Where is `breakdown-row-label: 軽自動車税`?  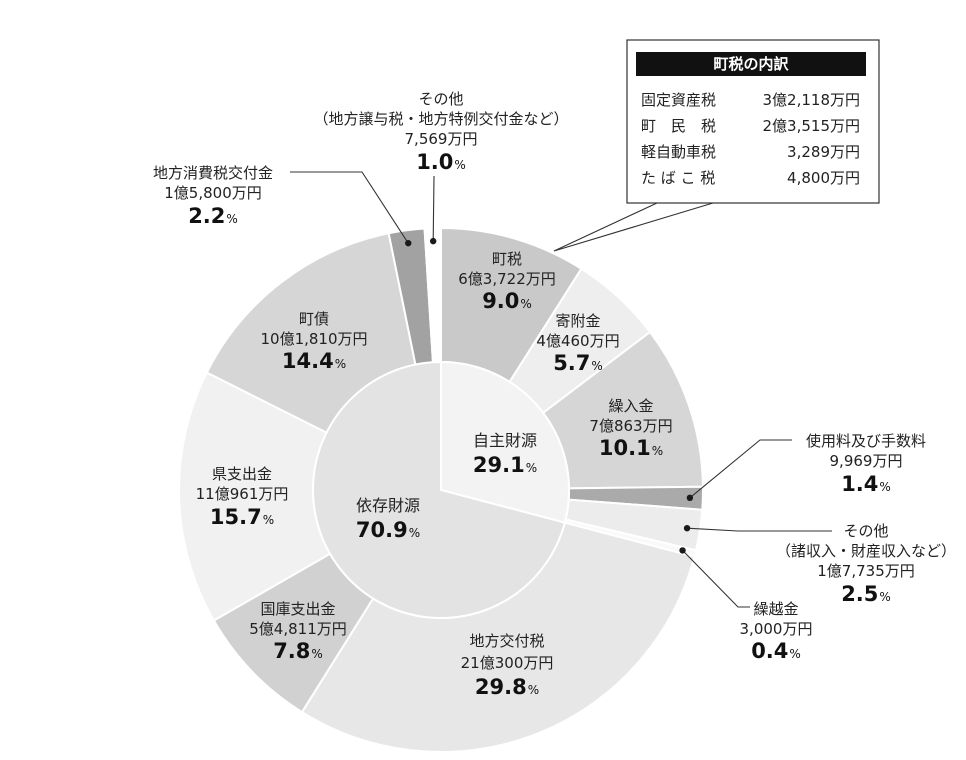 breakdown-row-label: 軽自動車税 is located at coordinates (678, 152).